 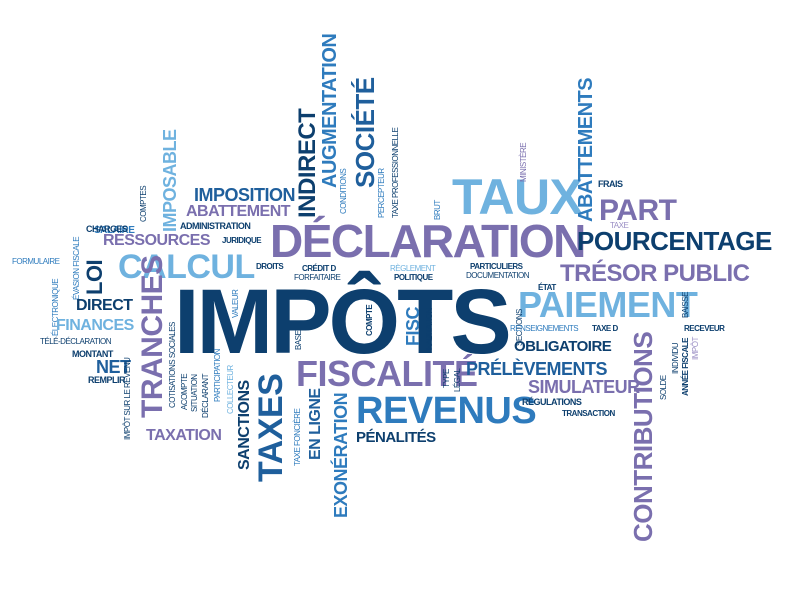 I want to click on word-direct: DIRECT, so click(x=104, y=305).